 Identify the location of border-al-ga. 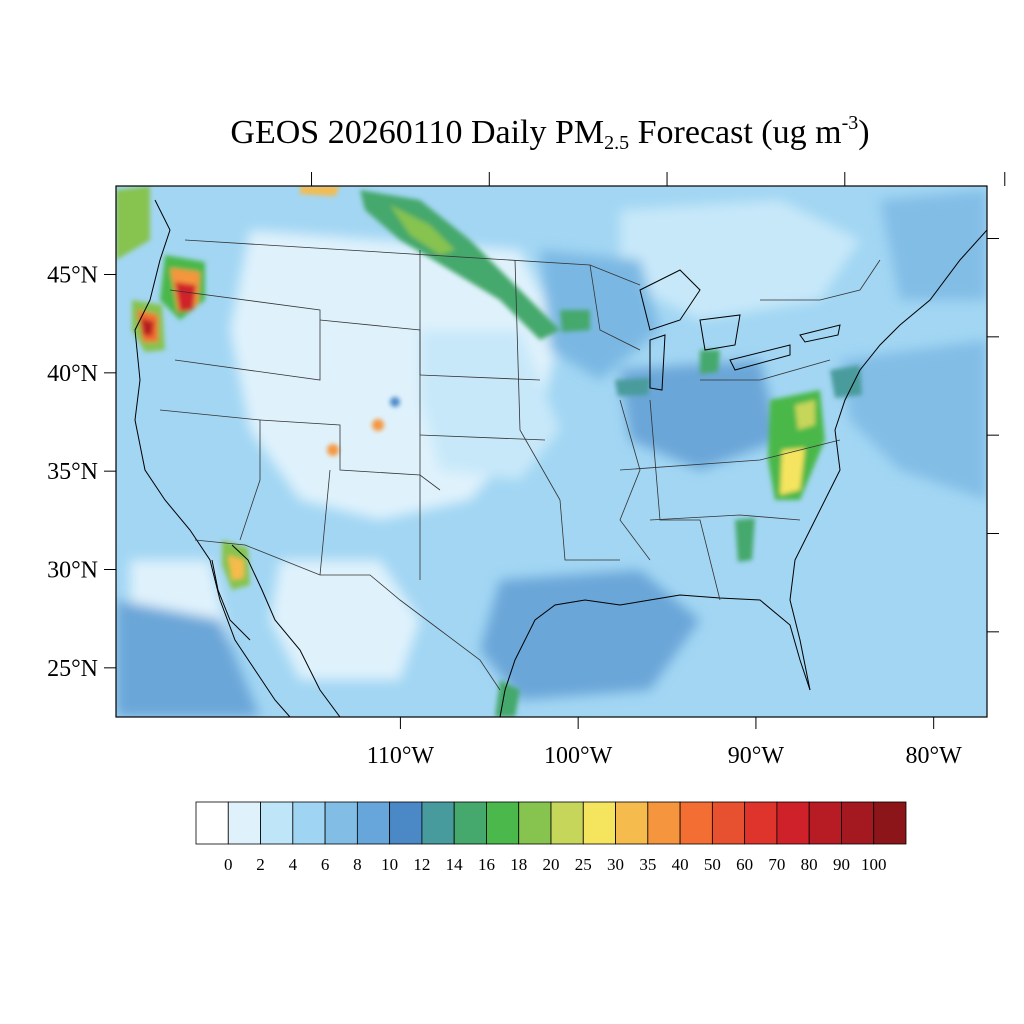
(685, 500).